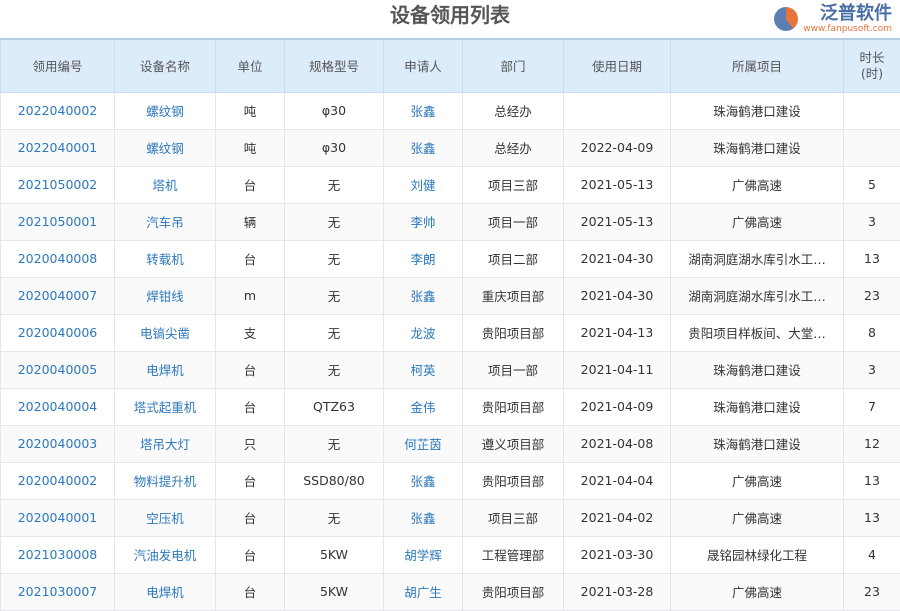  What do you see at coordinates (513, 591) in the screenshot?
I see `cell-department: 贵阳项目部` at bounding box center [513, 591].